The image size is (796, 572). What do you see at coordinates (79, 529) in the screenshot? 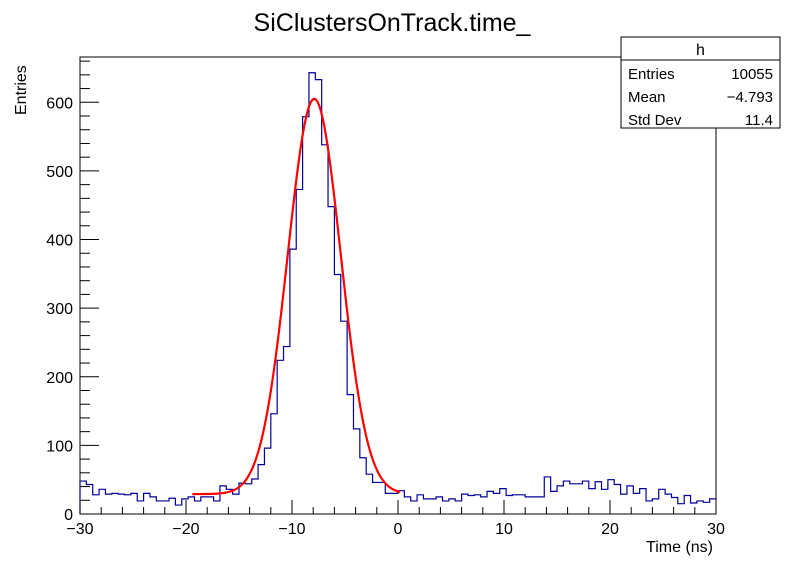
I see `x-tick-label: −30` at bounding box center [79, 529].